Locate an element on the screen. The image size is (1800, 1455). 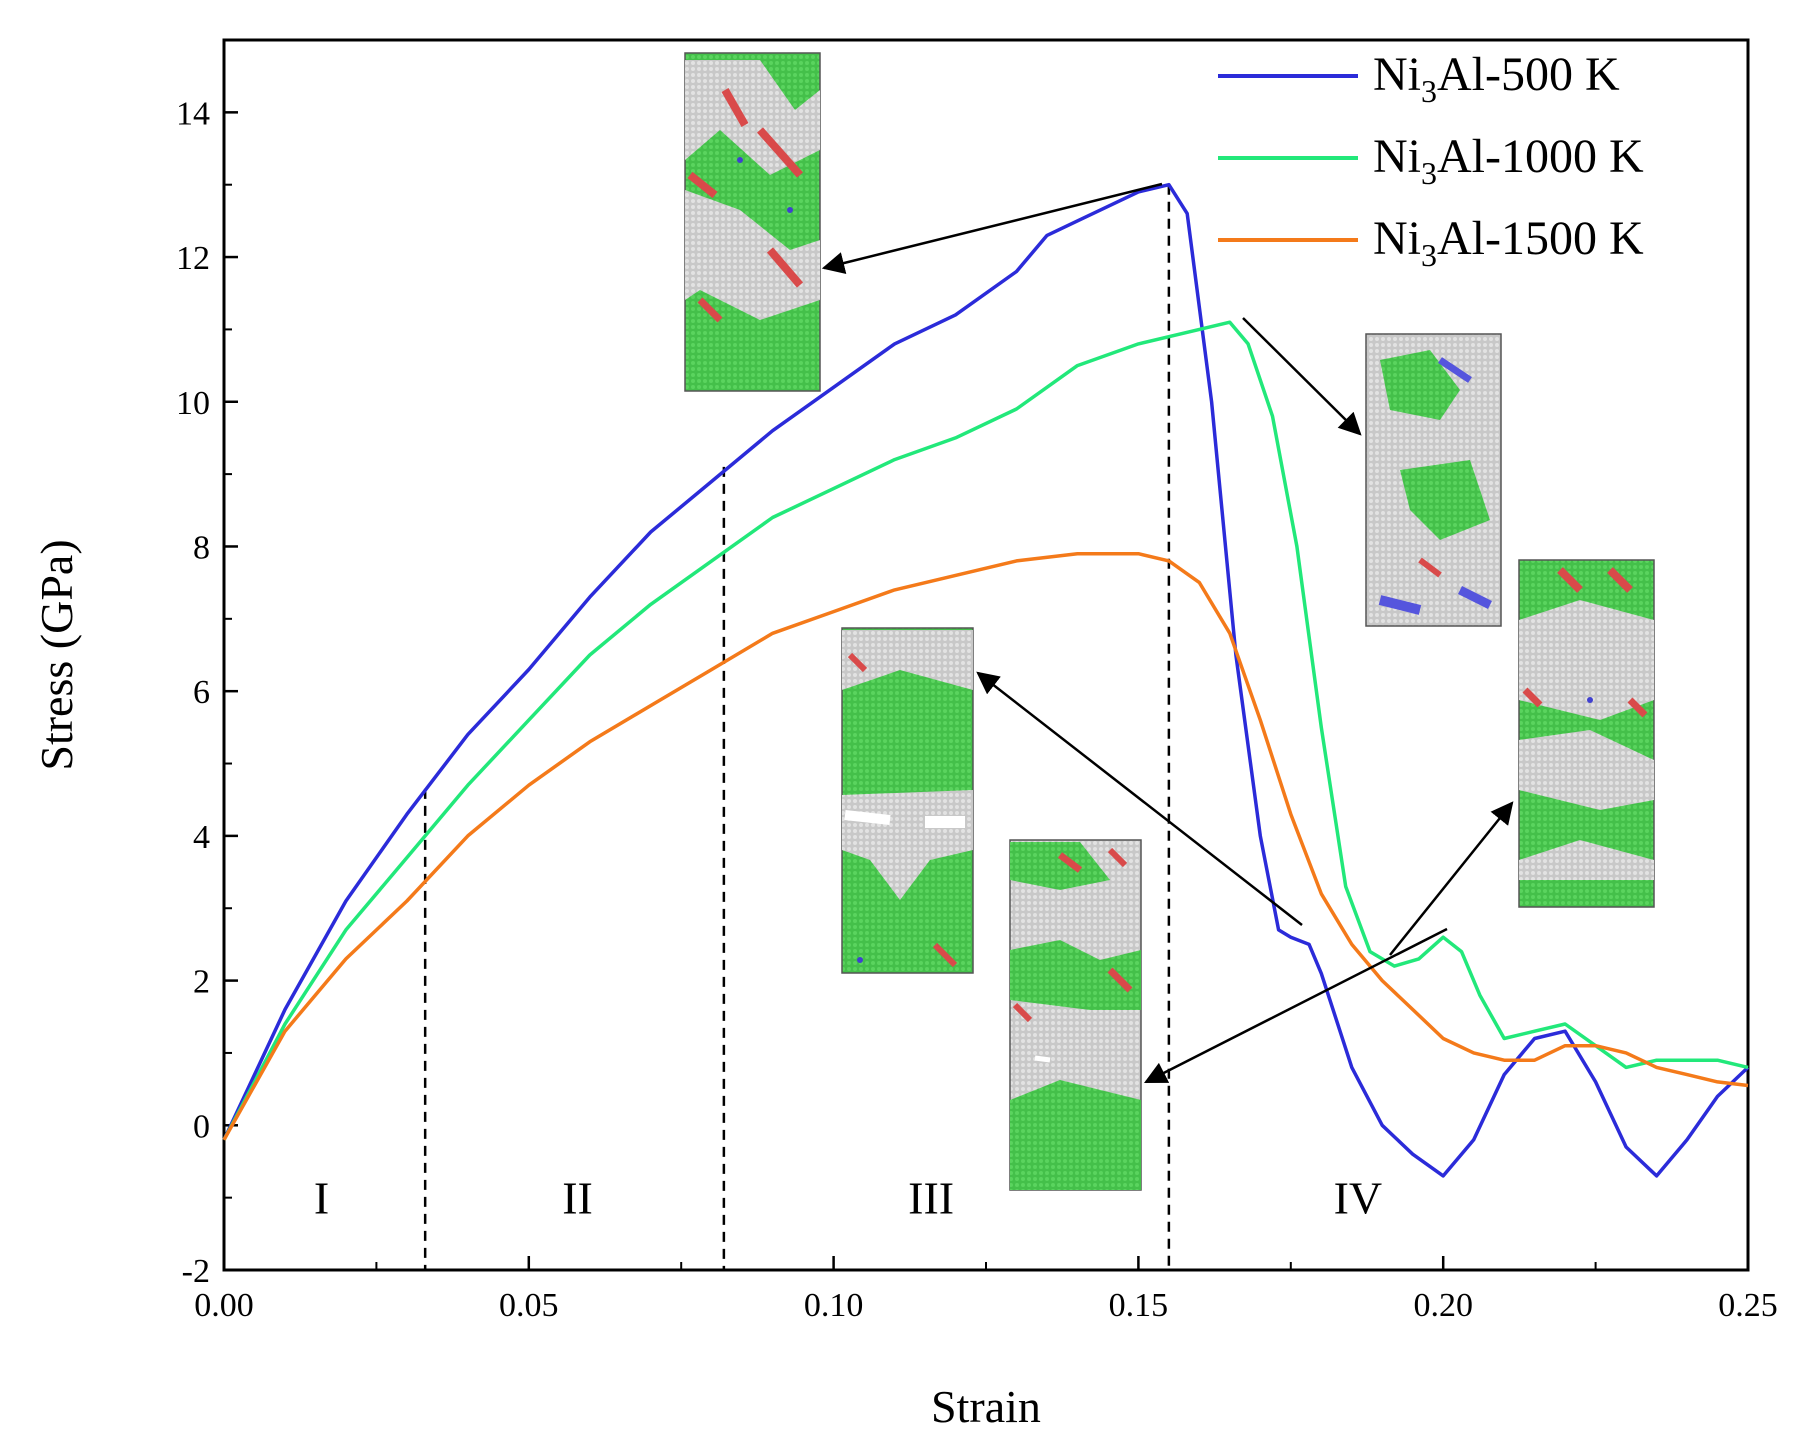
x-tick-label: 0.20 is located at coordinates (1443, 1305).